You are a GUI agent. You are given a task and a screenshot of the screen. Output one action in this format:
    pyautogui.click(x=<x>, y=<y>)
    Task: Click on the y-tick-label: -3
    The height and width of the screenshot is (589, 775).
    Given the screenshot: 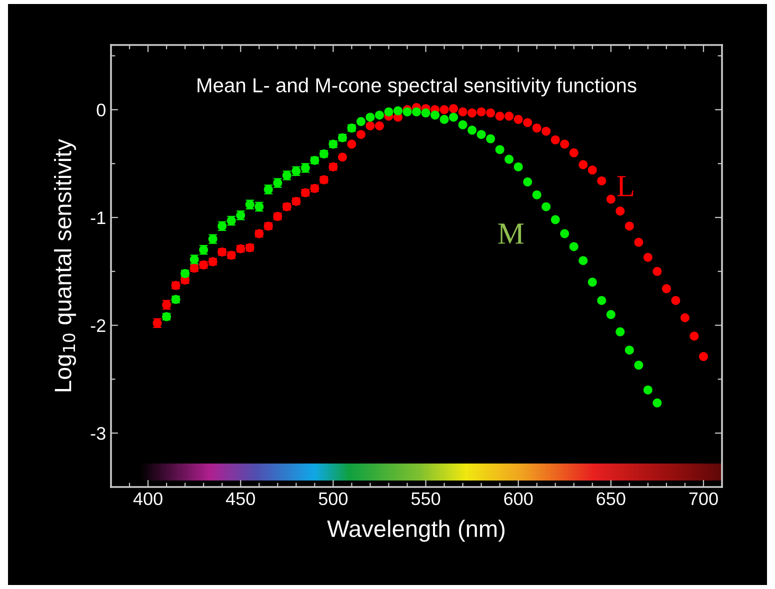 What is the action you would take?
    pyautogui.click(x=98, y=433)
    